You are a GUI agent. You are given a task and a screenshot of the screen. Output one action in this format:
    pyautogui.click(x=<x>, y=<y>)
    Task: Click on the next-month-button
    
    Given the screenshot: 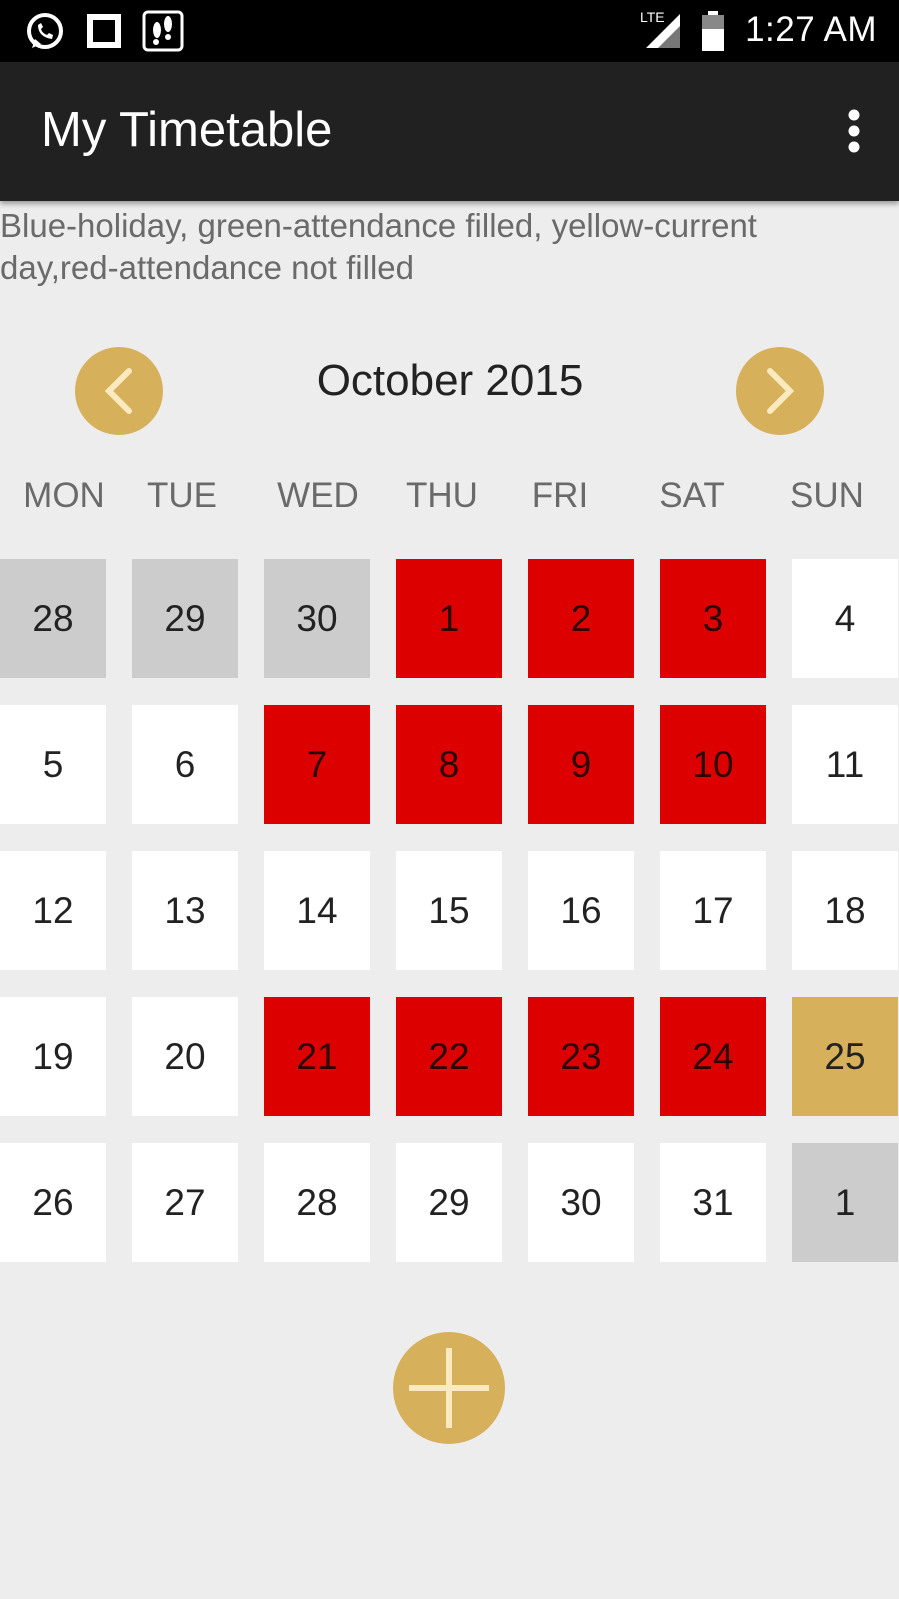 What is the action you would take?
    pyautogui.click(x=780, y=391)
    